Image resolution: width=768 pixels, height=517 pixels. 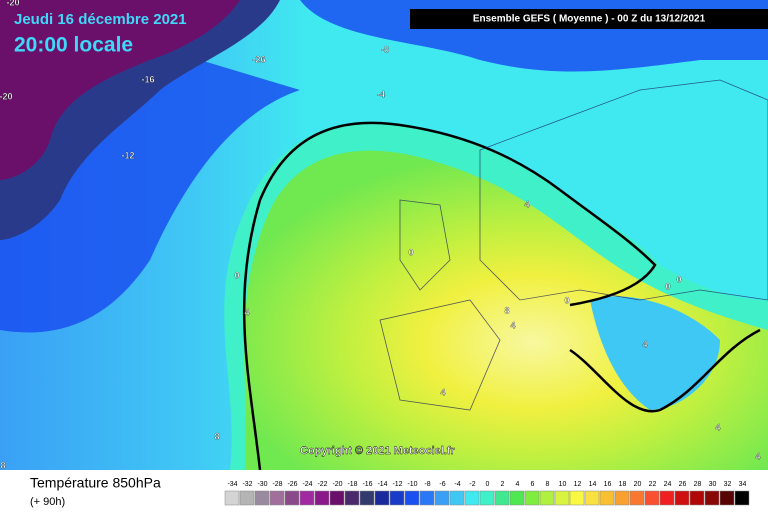 I want to click on contour-label: -26, so click(x=258, y=59).